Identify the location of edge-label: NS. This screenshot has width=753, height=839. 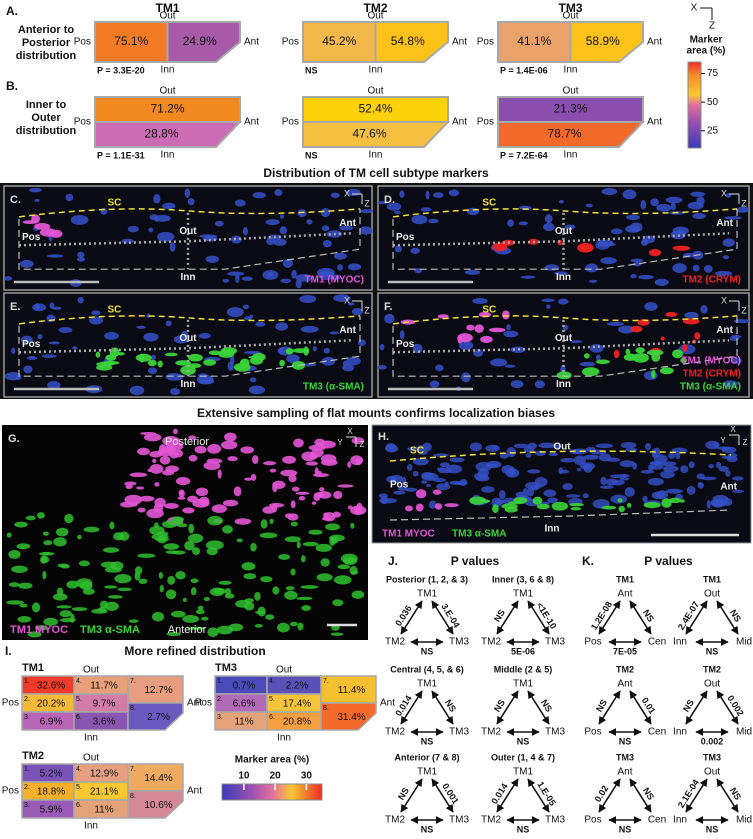
(523, 829).